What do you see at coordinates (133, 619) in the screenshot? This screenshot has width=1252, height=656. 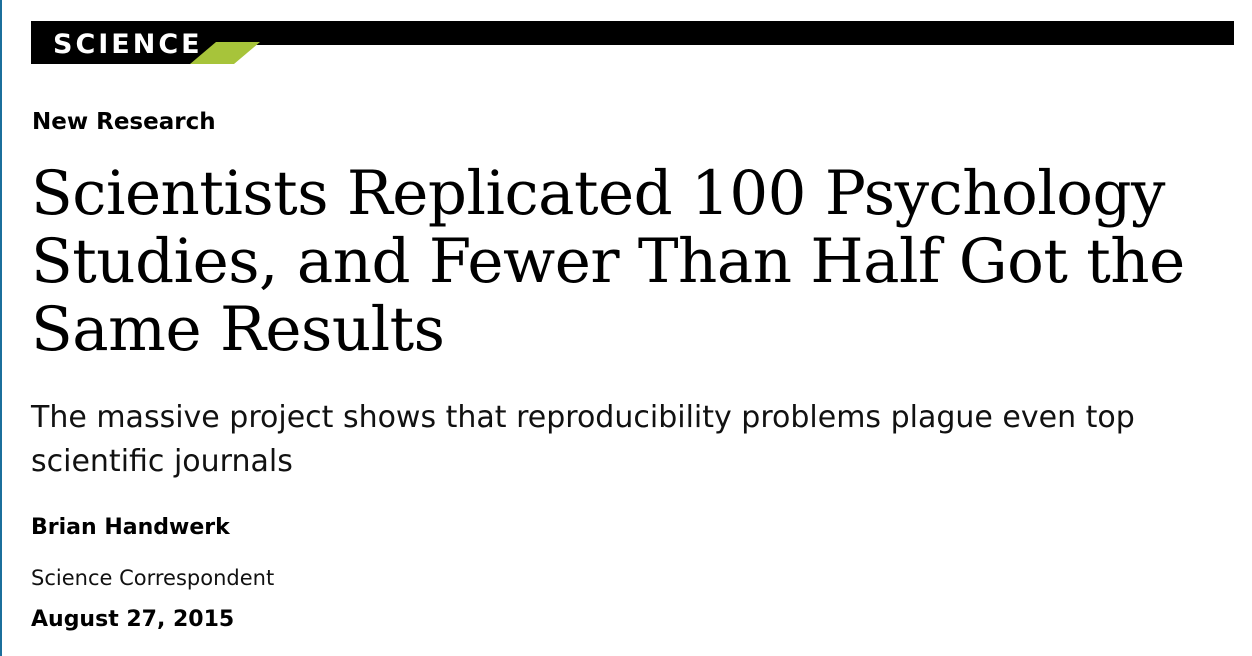 I see `publish-date: August 27, 2015` at bounding box center [133, 619].